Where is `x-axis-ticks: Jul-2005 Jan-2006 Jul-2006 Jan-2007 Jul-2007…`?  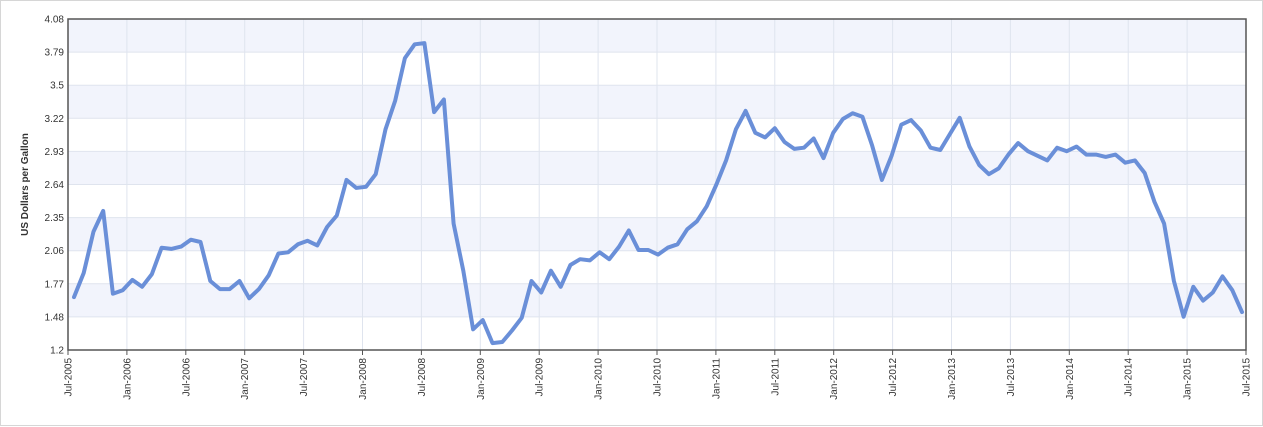
x-axis-ticks: Jul-2005 Jan-2006 Jul-2006 Jan-2007 Jul-2007… is located at coordinates (658, 375).